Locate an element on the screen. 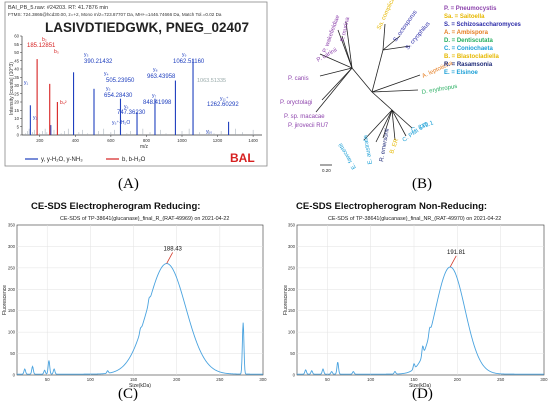  legend-pneumocystis: P. = Pneumocystis is located at coordinates (470, 9).